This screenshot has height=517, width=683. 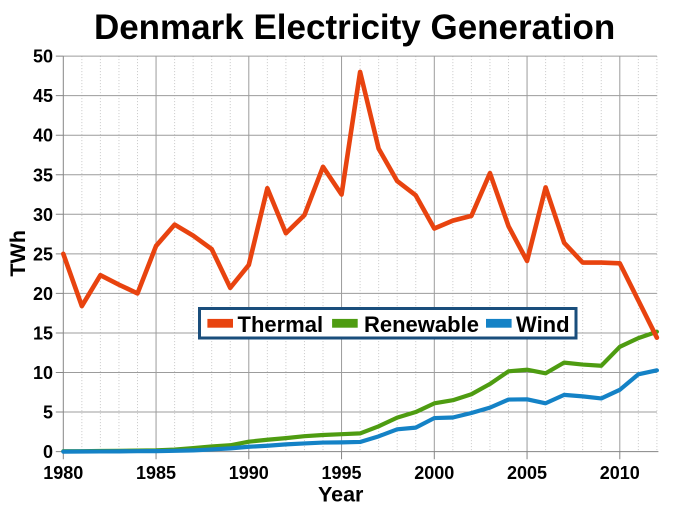 What do you see at coordinates (434, 473) in the screenshot?
I see `svg-text: 2000` at bounding box center [434, 473].